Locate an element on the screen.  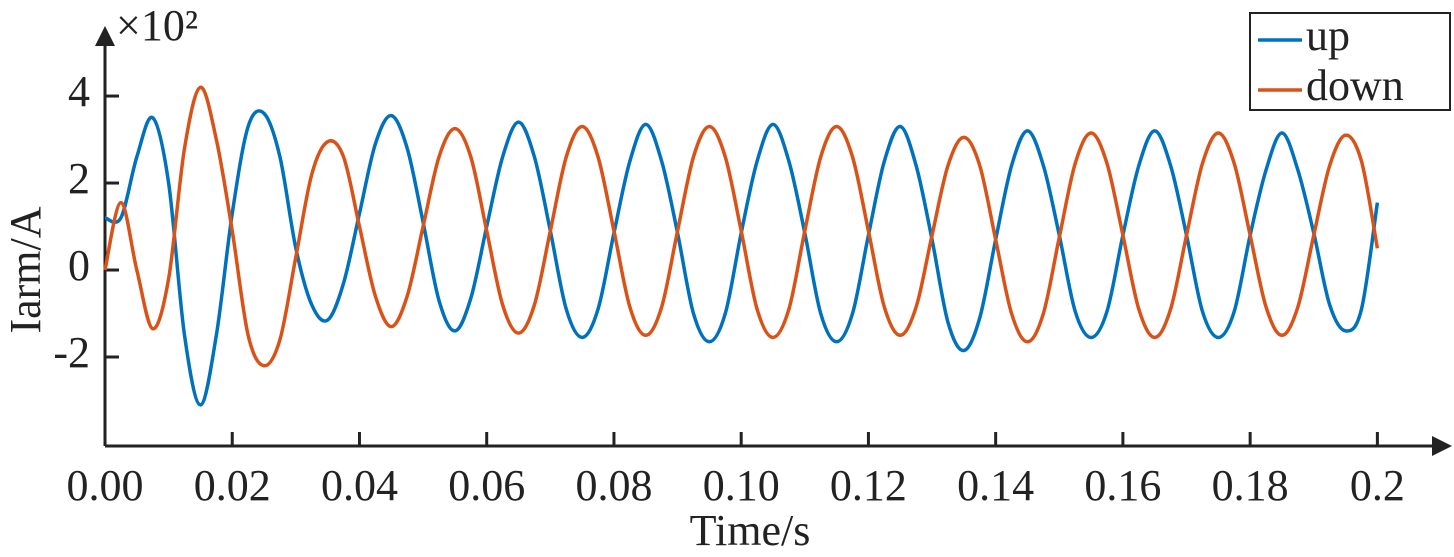
x-tick-label: 0.2 is located at coordinates (1377, 485).